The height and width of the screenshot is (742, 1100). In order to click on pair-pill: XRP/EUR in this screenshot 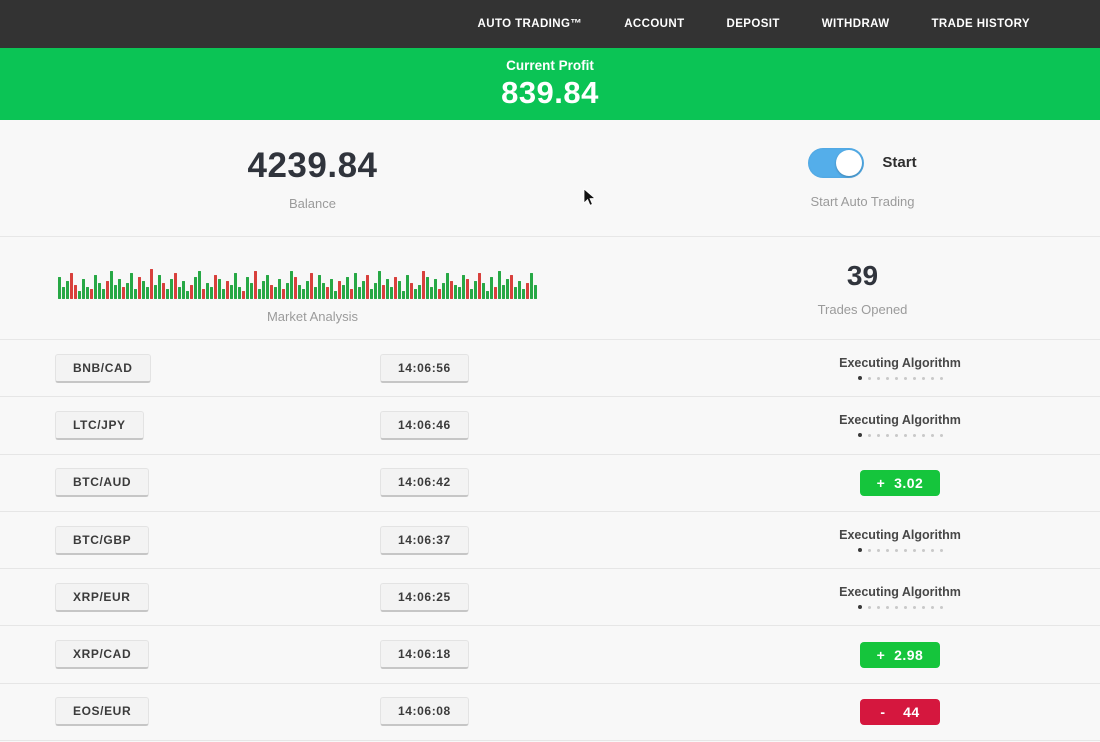, I will do `click(102, 597)`.